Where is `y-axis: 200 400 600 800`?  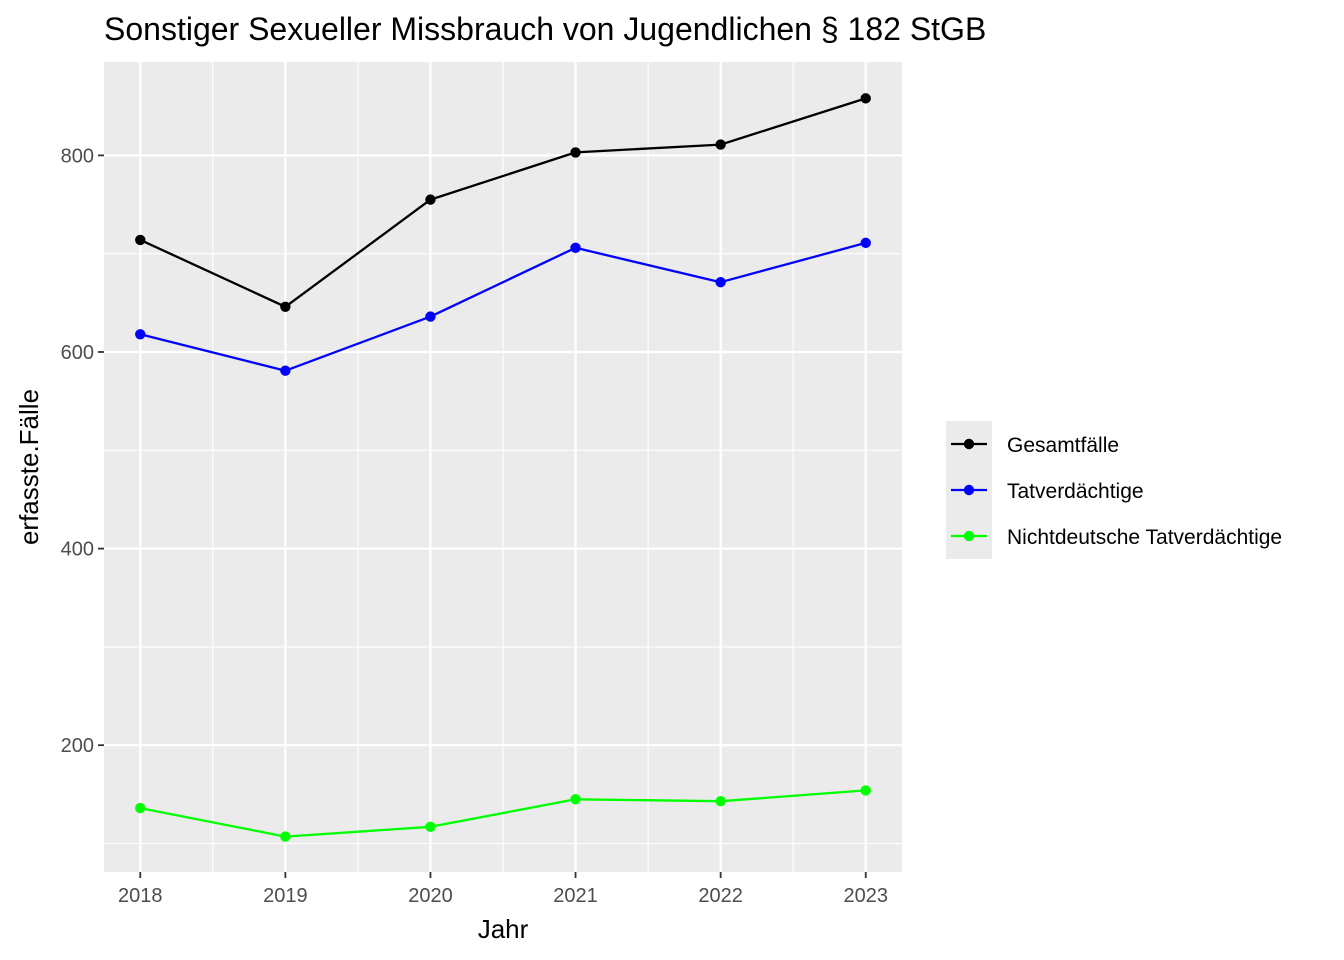 y-axis: 200 400 600 800 is located at coordinates (82, 451).